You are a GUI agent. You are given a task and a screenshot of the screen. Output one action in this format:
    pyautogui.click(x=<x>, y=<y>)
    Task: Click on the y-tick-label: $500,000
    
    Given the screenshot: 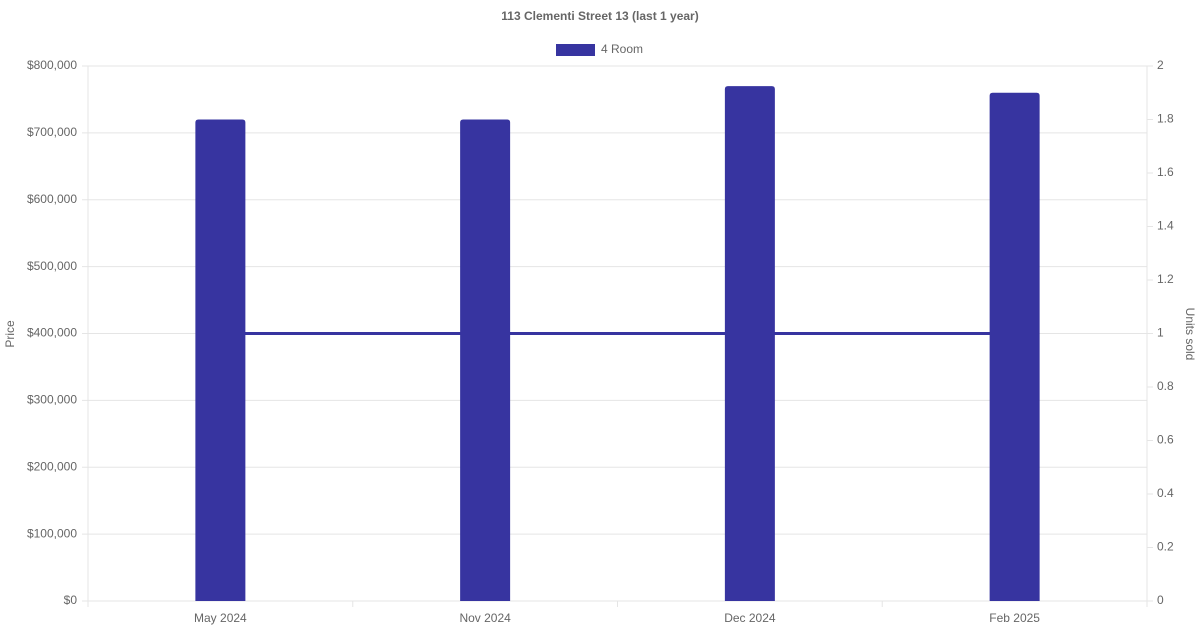 What is the action you would take?
    pyautogui.click(x=52, y=266)
    